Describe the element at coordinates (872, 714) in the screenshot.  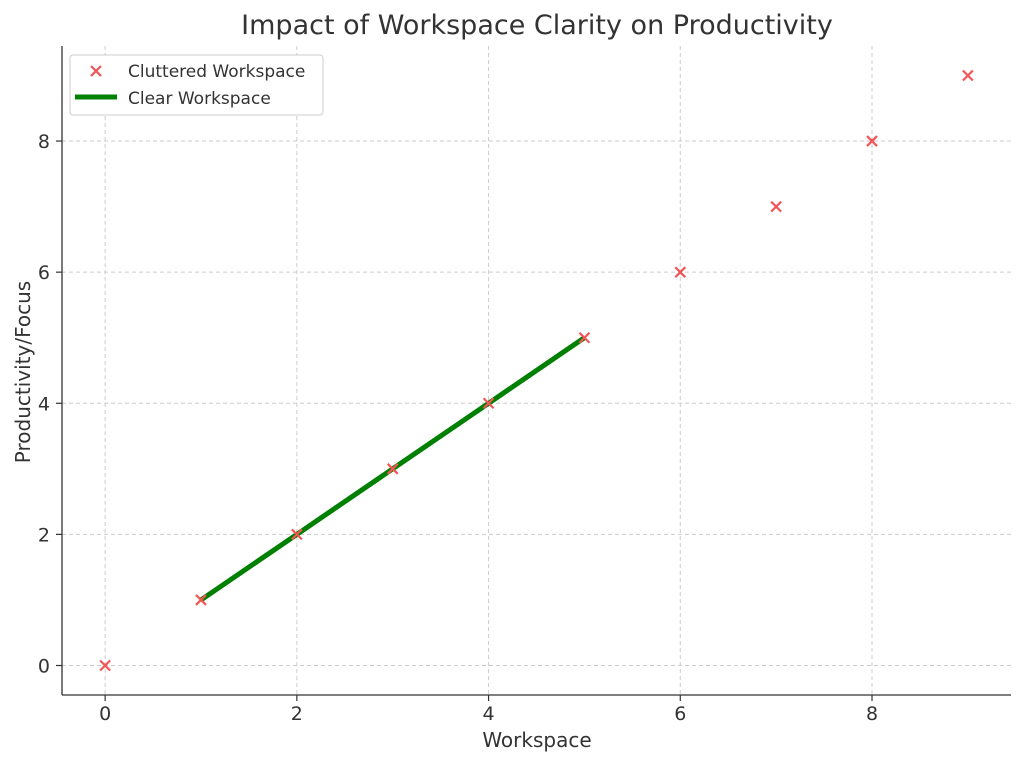
I see `x-tick-label: 8` at that location.